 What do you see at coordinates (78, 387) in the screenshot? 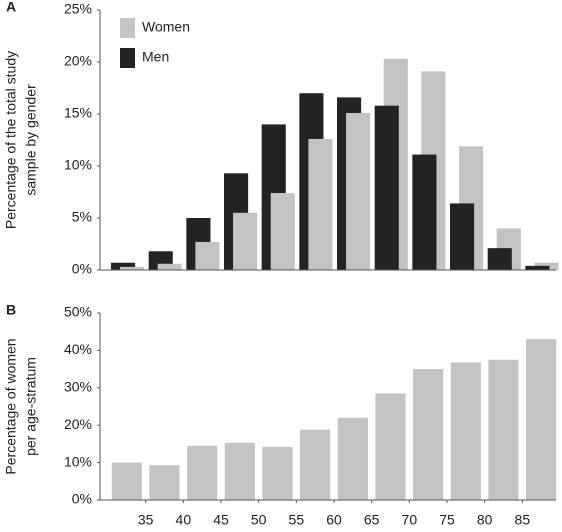
I see `y-tick-label: 30%` at bounding box center [78, 387].